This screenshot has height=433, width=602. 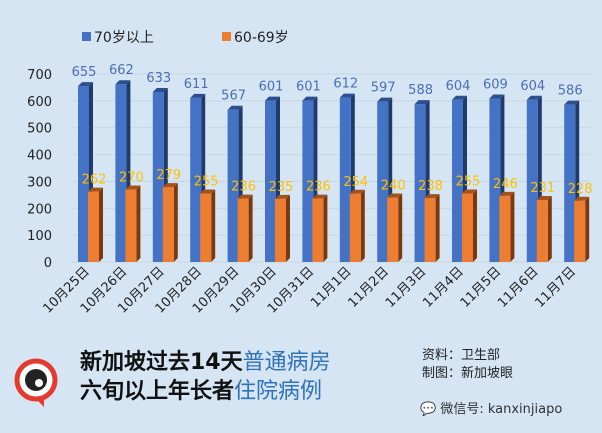 I want to click on x-tick-label: 11月4日, so click(x=443, y=287).